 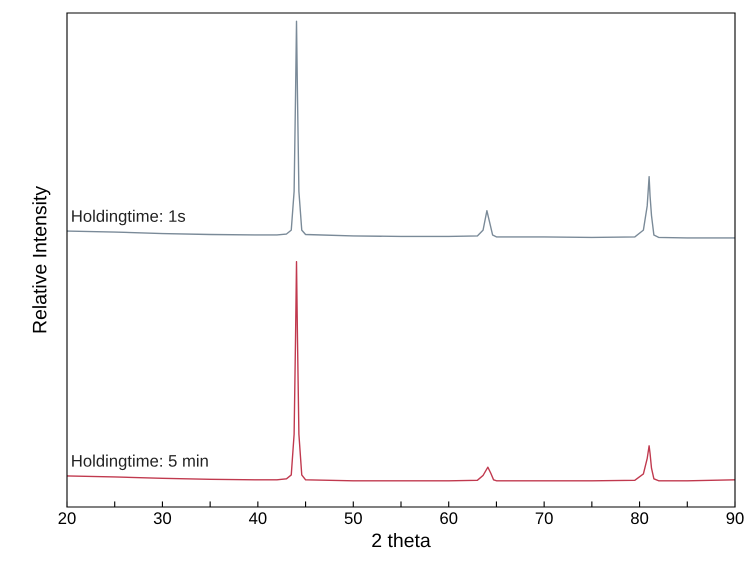 What do you see at coordinates (257, 518) in the screenshot?
I see `x-tick-label: 40` at bounding box center [257, 518].